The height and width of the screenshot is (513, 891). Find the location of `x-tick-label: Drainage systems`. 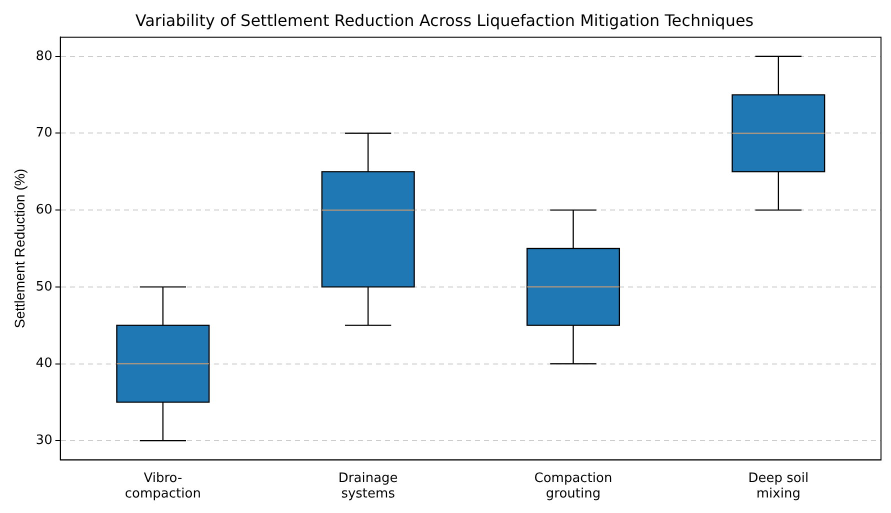

x-tick-label: Drainage systems is located at coordinates (368, 486).